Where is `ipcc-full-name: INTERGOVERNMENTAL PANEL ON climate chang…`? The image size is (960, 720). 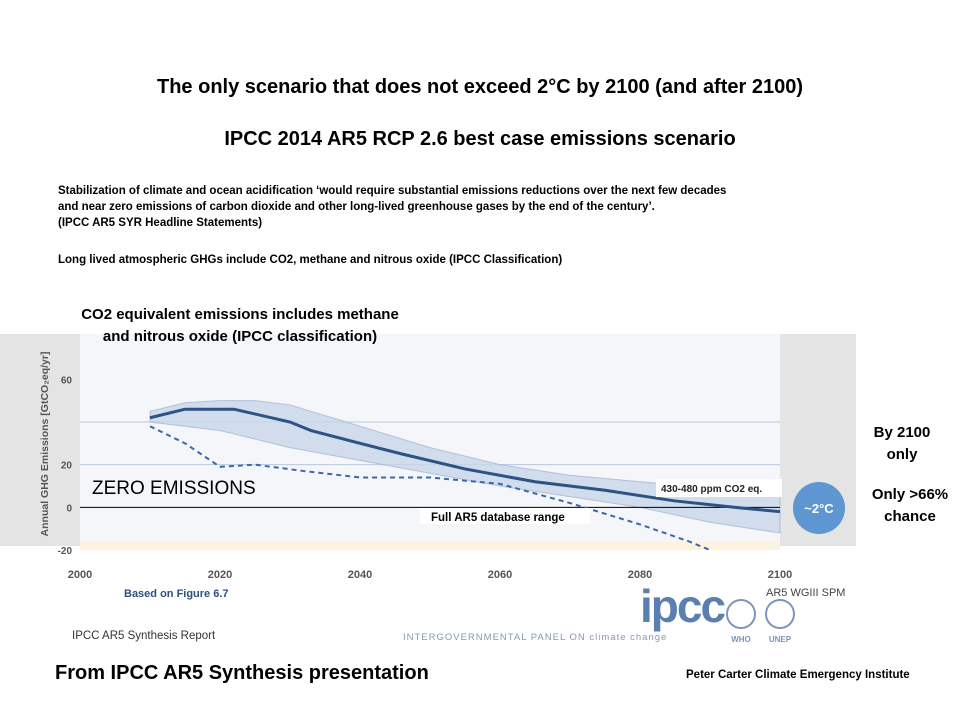
ipcc-full-name: INTERGOVERNMENTAL PANEL ON climate chang… is located at coordinates (535, 637).